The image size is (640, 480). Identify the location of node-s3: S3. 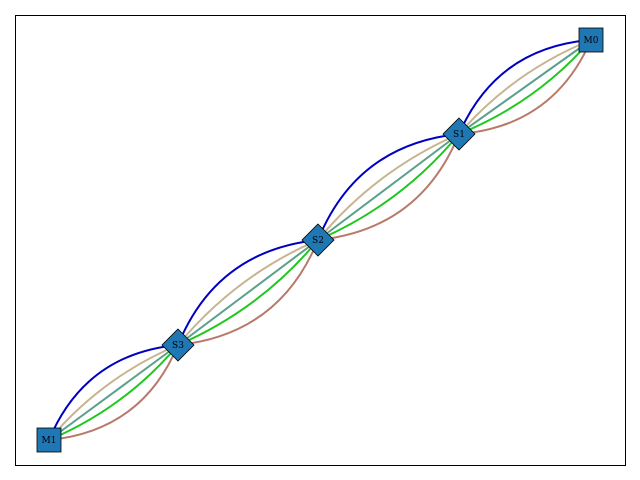
(178, 345).